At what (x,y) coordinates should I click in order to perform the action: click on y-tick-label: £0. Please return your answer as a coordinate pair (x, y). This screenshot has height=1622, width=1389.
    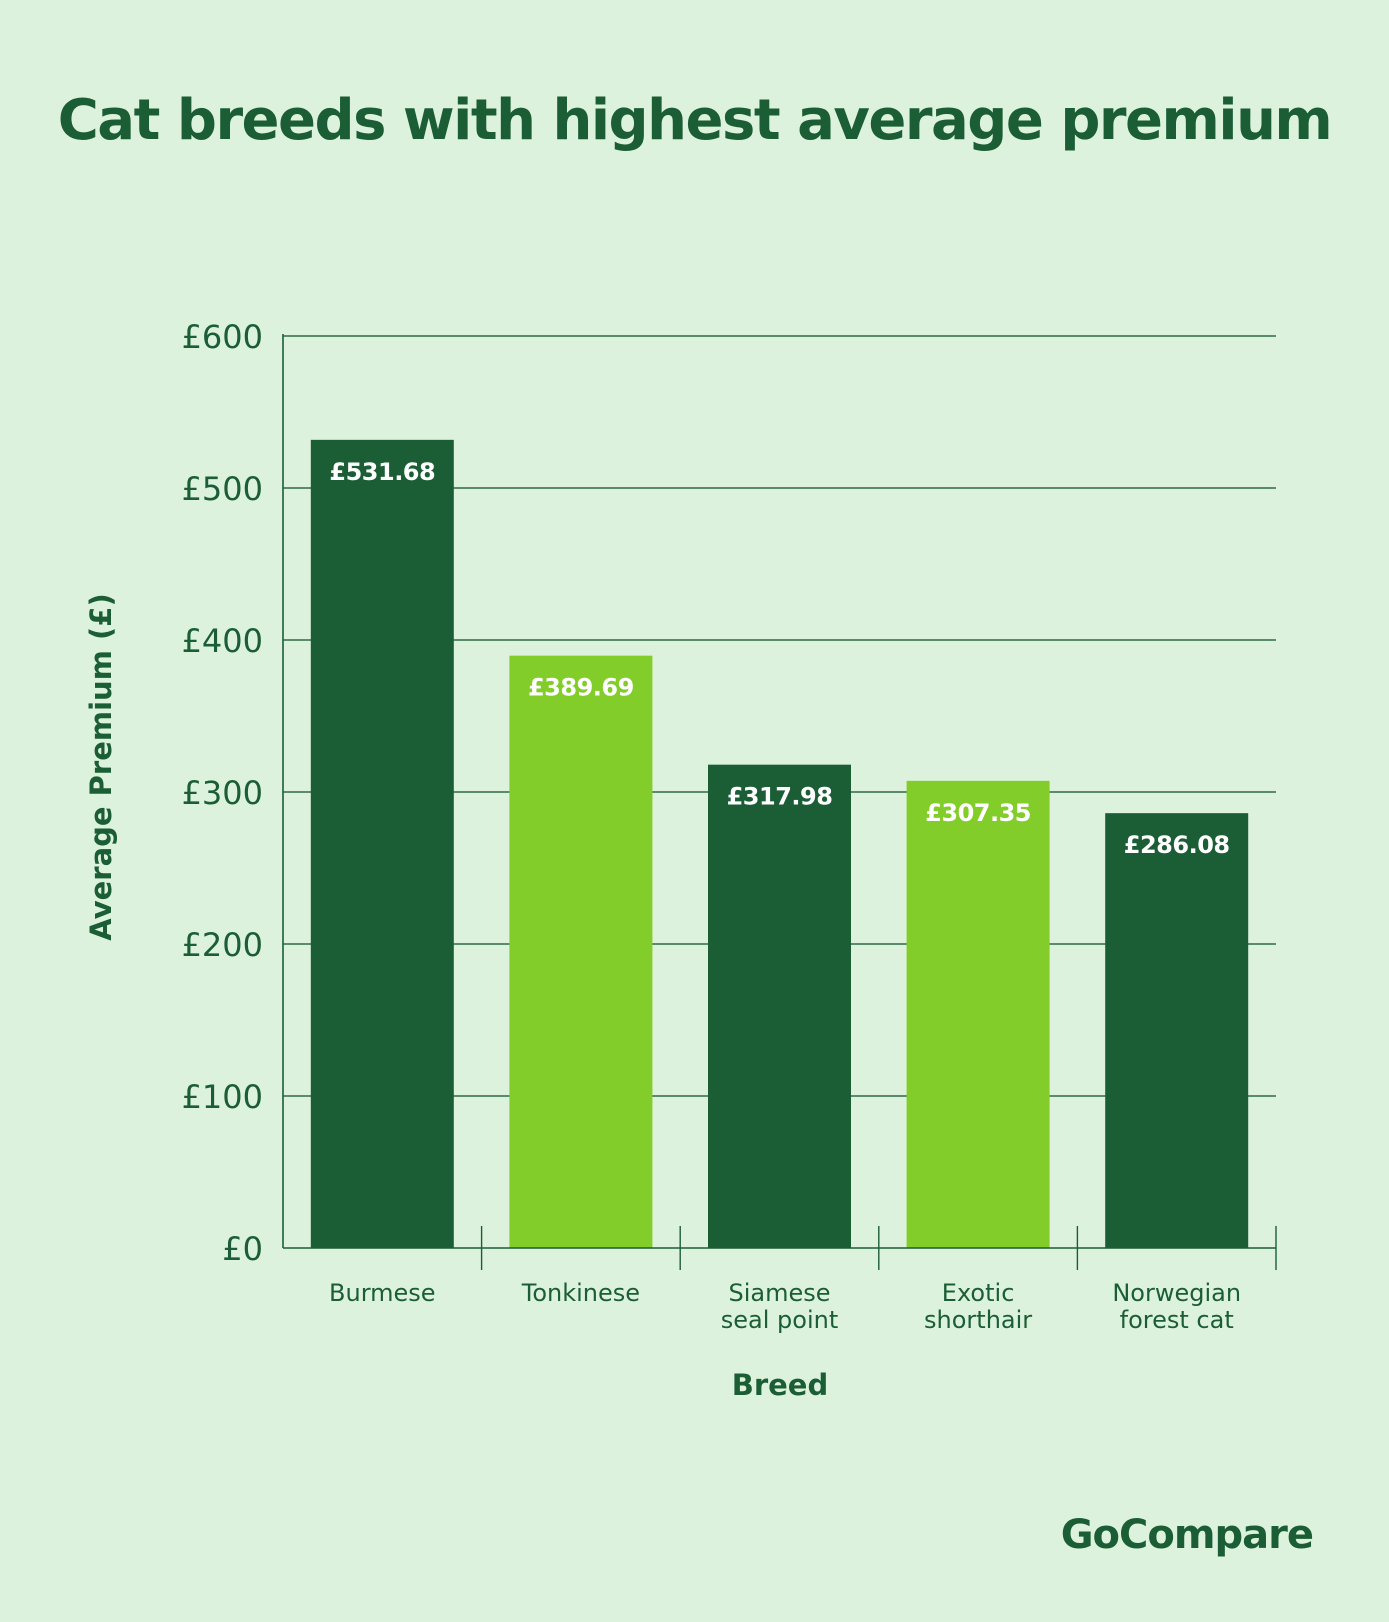
    Looking at the image, I should click on (242, 1249).